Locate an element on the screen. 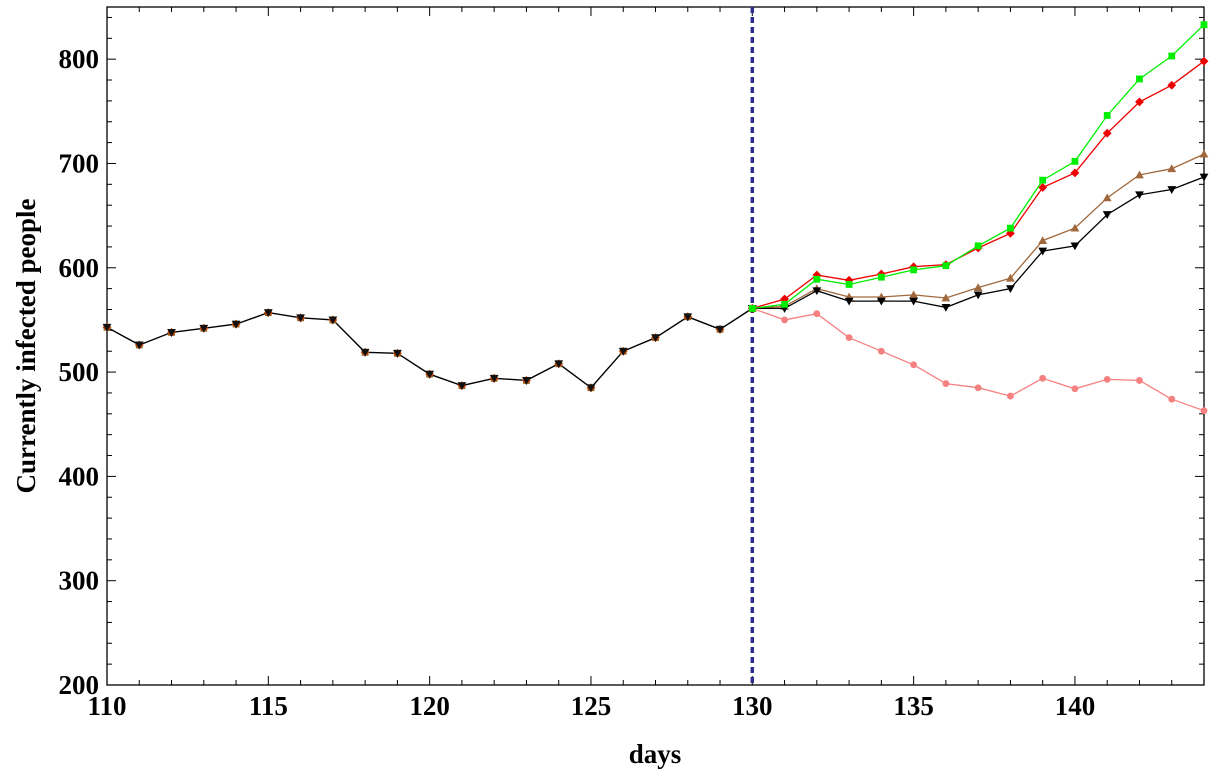 The height and width of the screenshot is (775, 1218). x-tick-label: 135 is located at coordinates (913, 706).